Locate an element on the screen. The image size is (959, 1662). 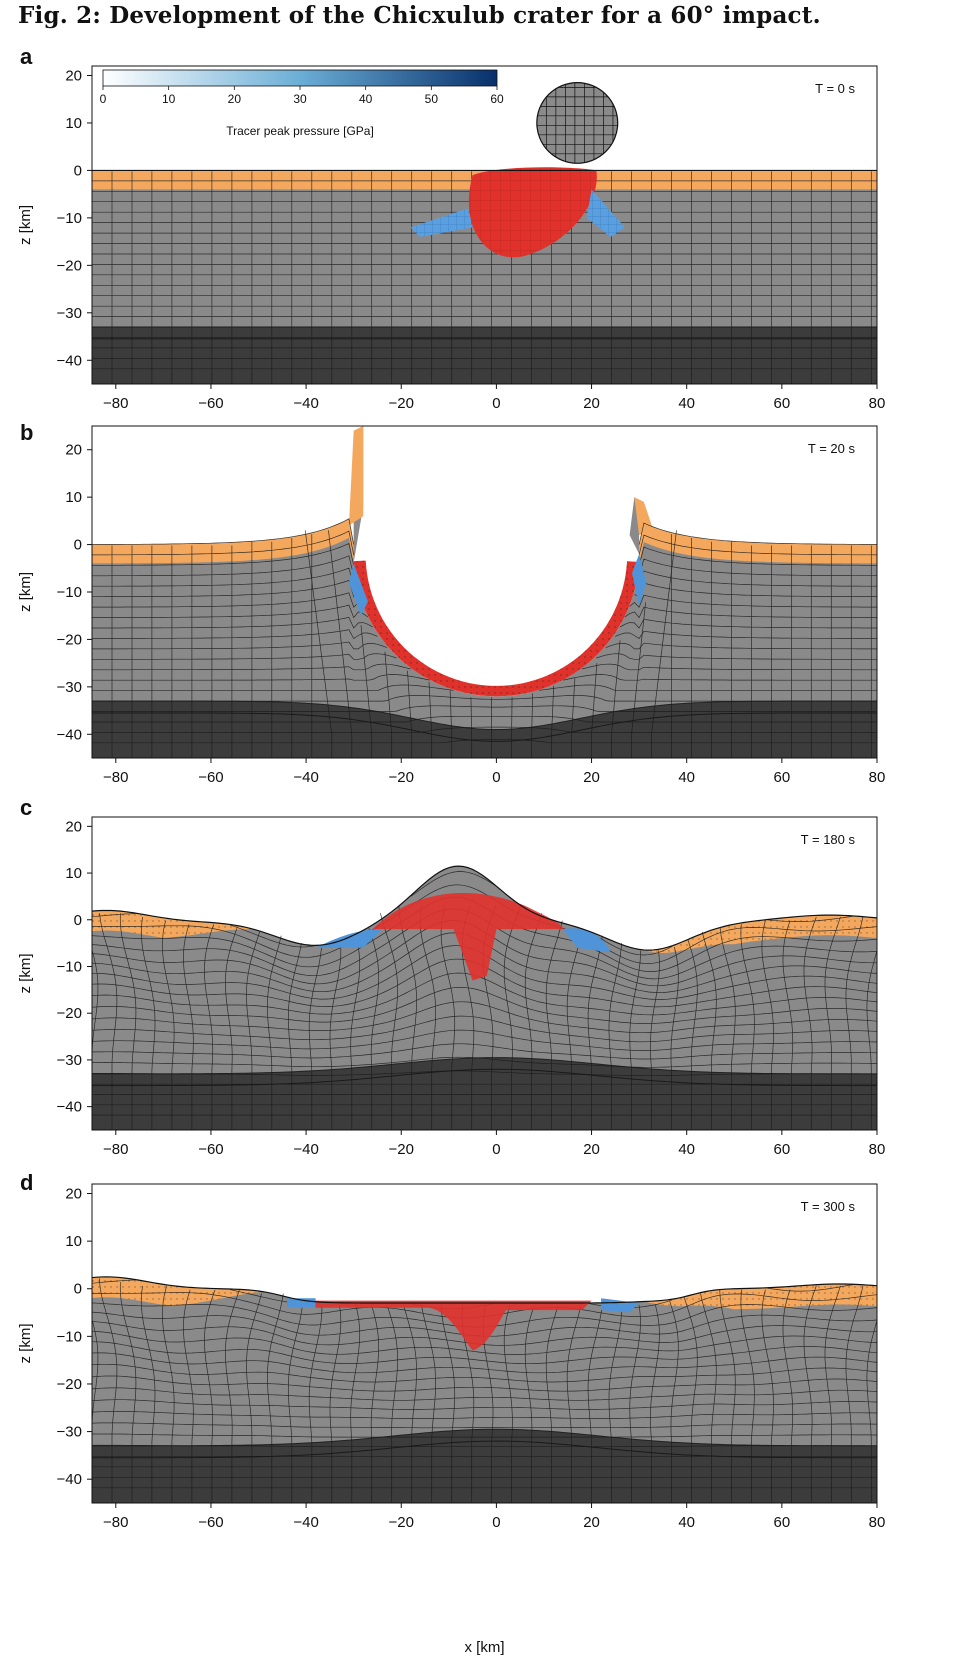
colorbar-tick-label: 60 is located at coordinates (497, 99).